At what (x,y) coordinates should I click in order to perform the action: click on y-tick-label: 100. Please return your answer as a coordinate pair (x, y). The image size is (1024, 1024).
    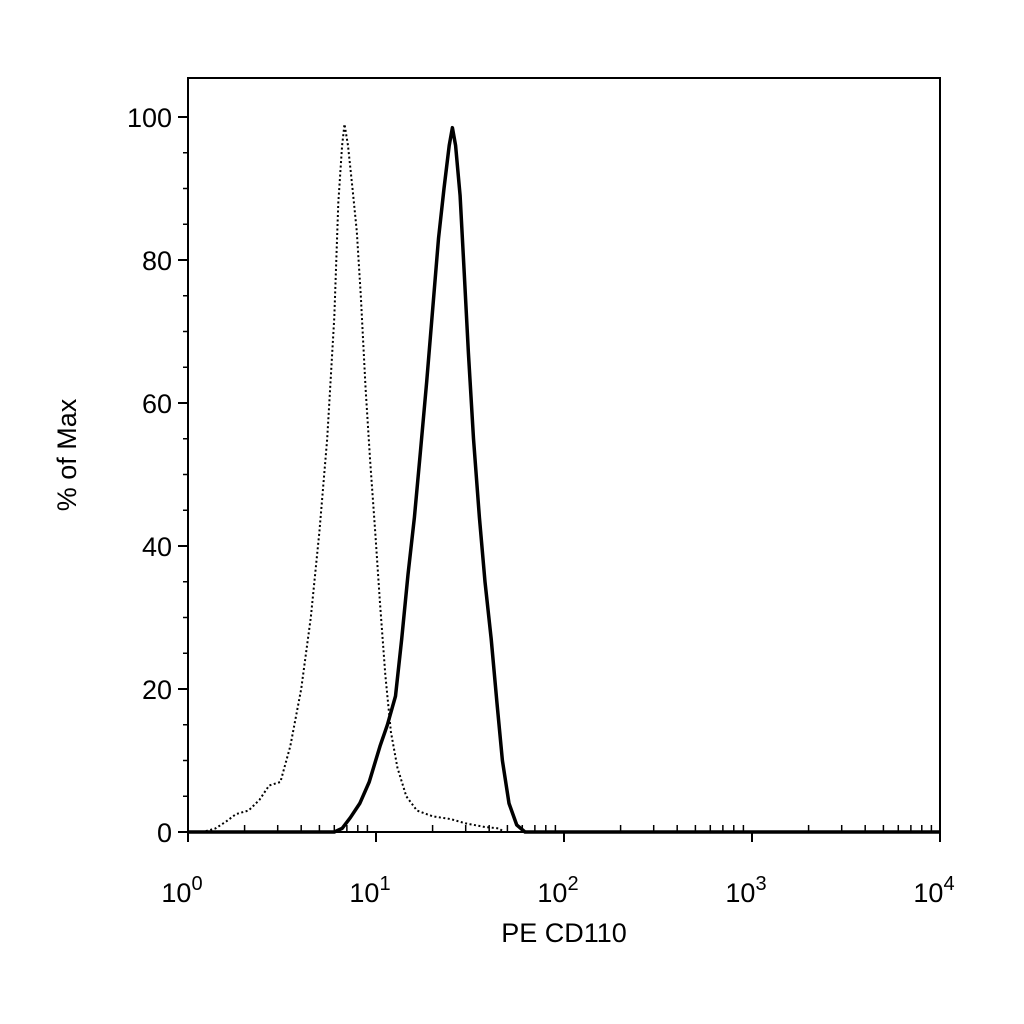
    Looking at the image, I should click on (149, 118).